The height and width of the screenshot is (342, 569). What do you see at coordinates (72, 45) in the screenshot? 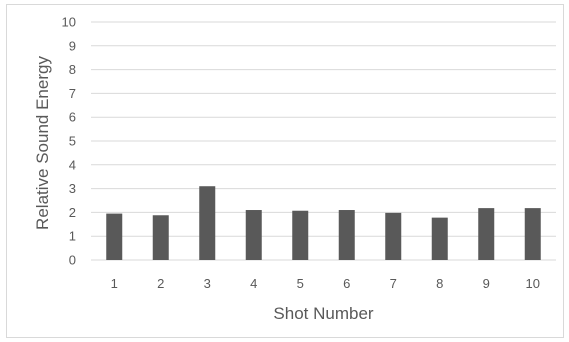
I see `y-tick-label: 9` at bounding box center [72, 45].